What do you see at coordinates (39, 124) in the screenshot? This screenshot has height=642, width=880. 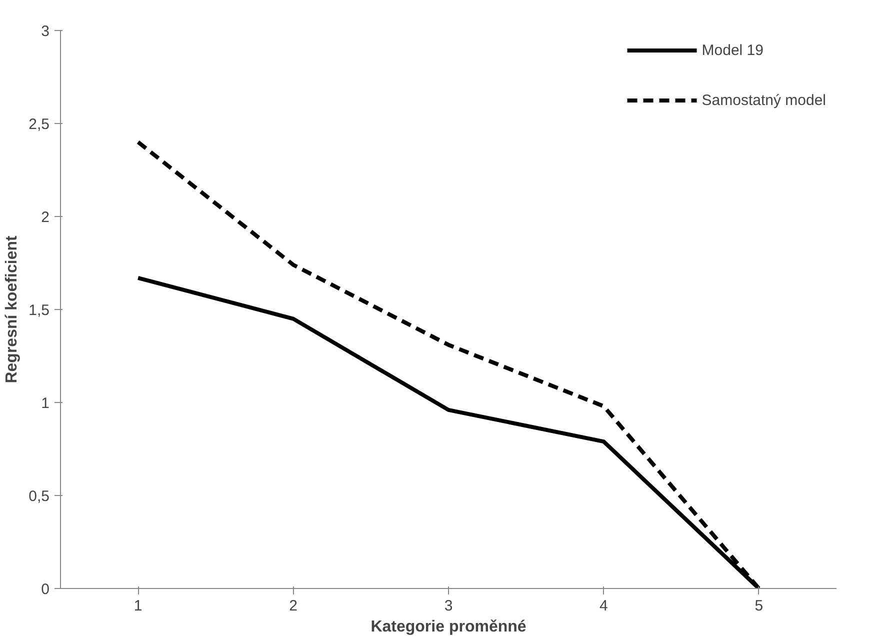 I see `y-tick-label: 2,5` at bounding box center [39, 124].